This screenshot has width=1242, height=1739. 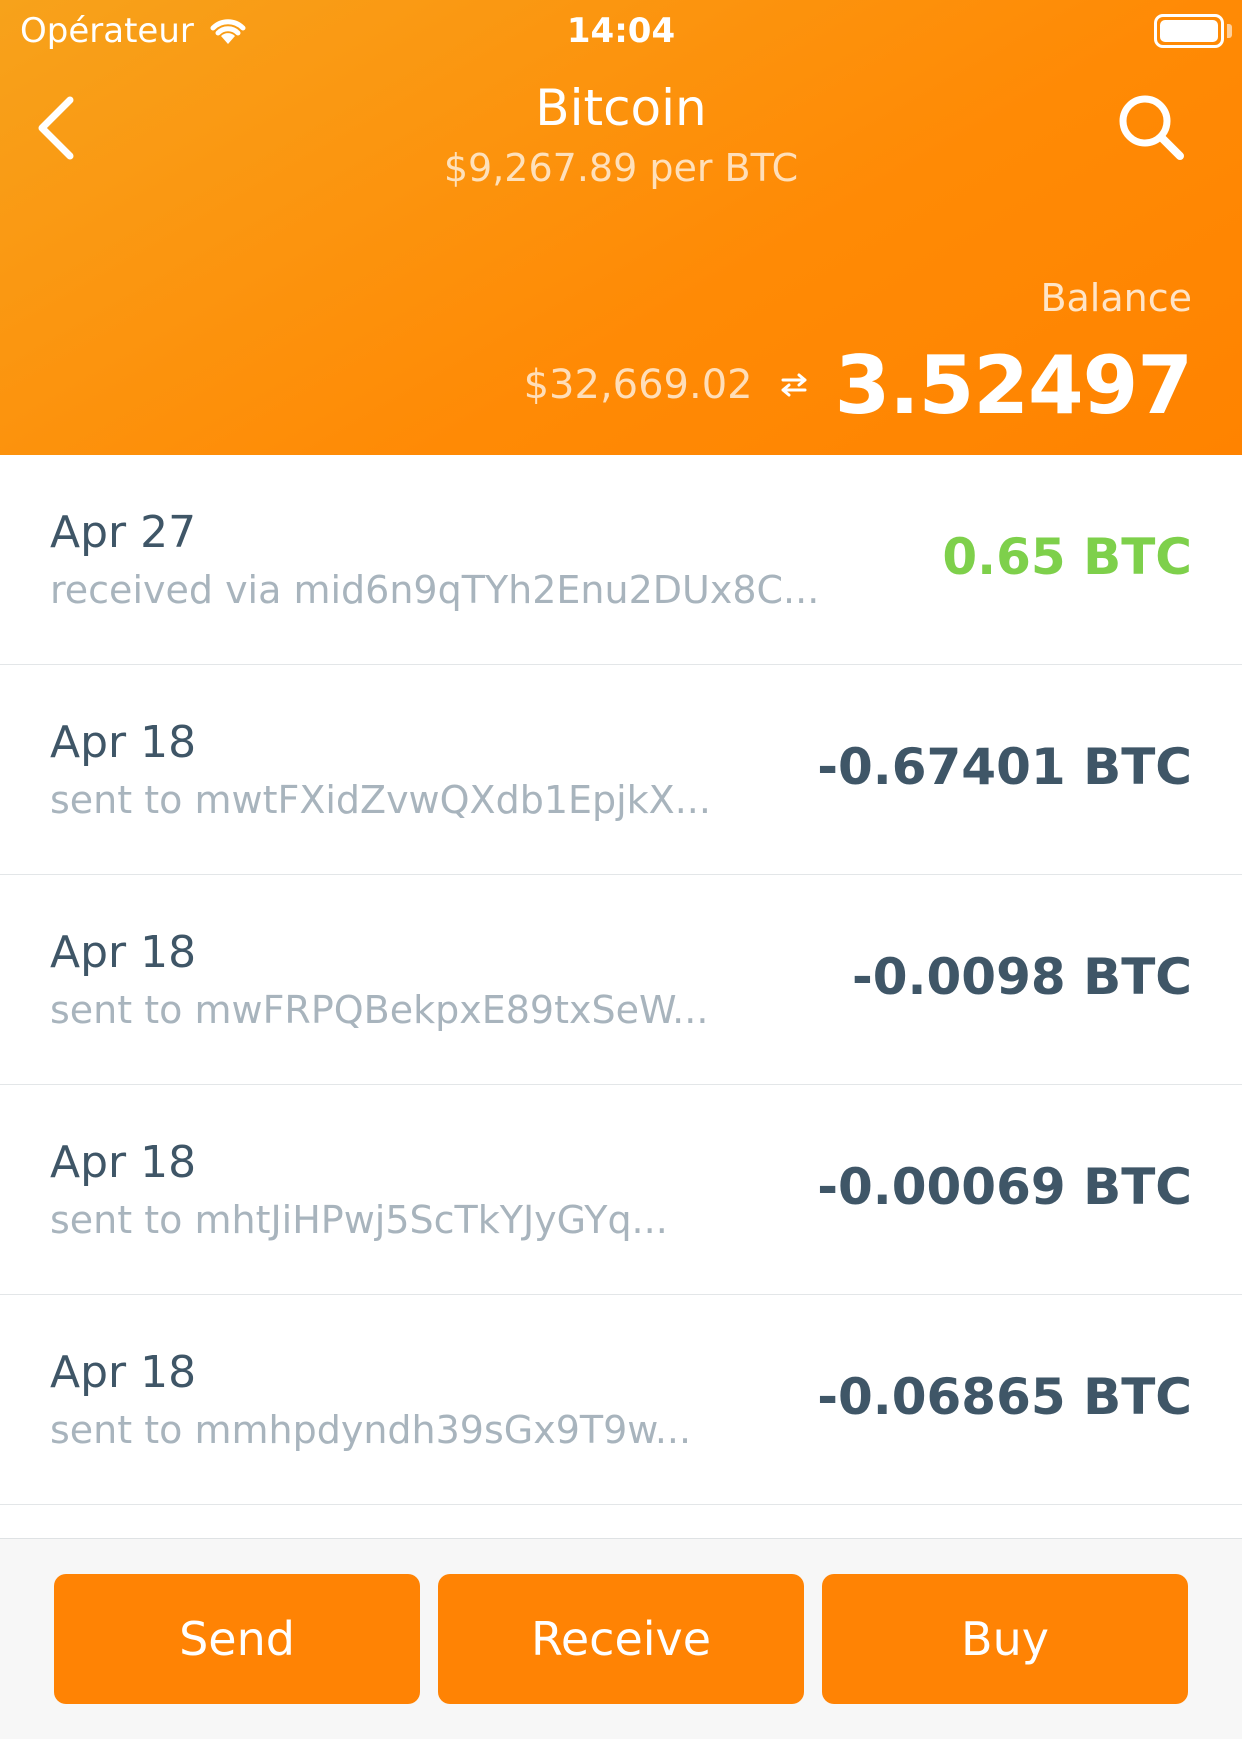 What do you see at coordinates (228, 31) in the screenshot?
I see `wifi-icon` at bounding box center [228, 31].